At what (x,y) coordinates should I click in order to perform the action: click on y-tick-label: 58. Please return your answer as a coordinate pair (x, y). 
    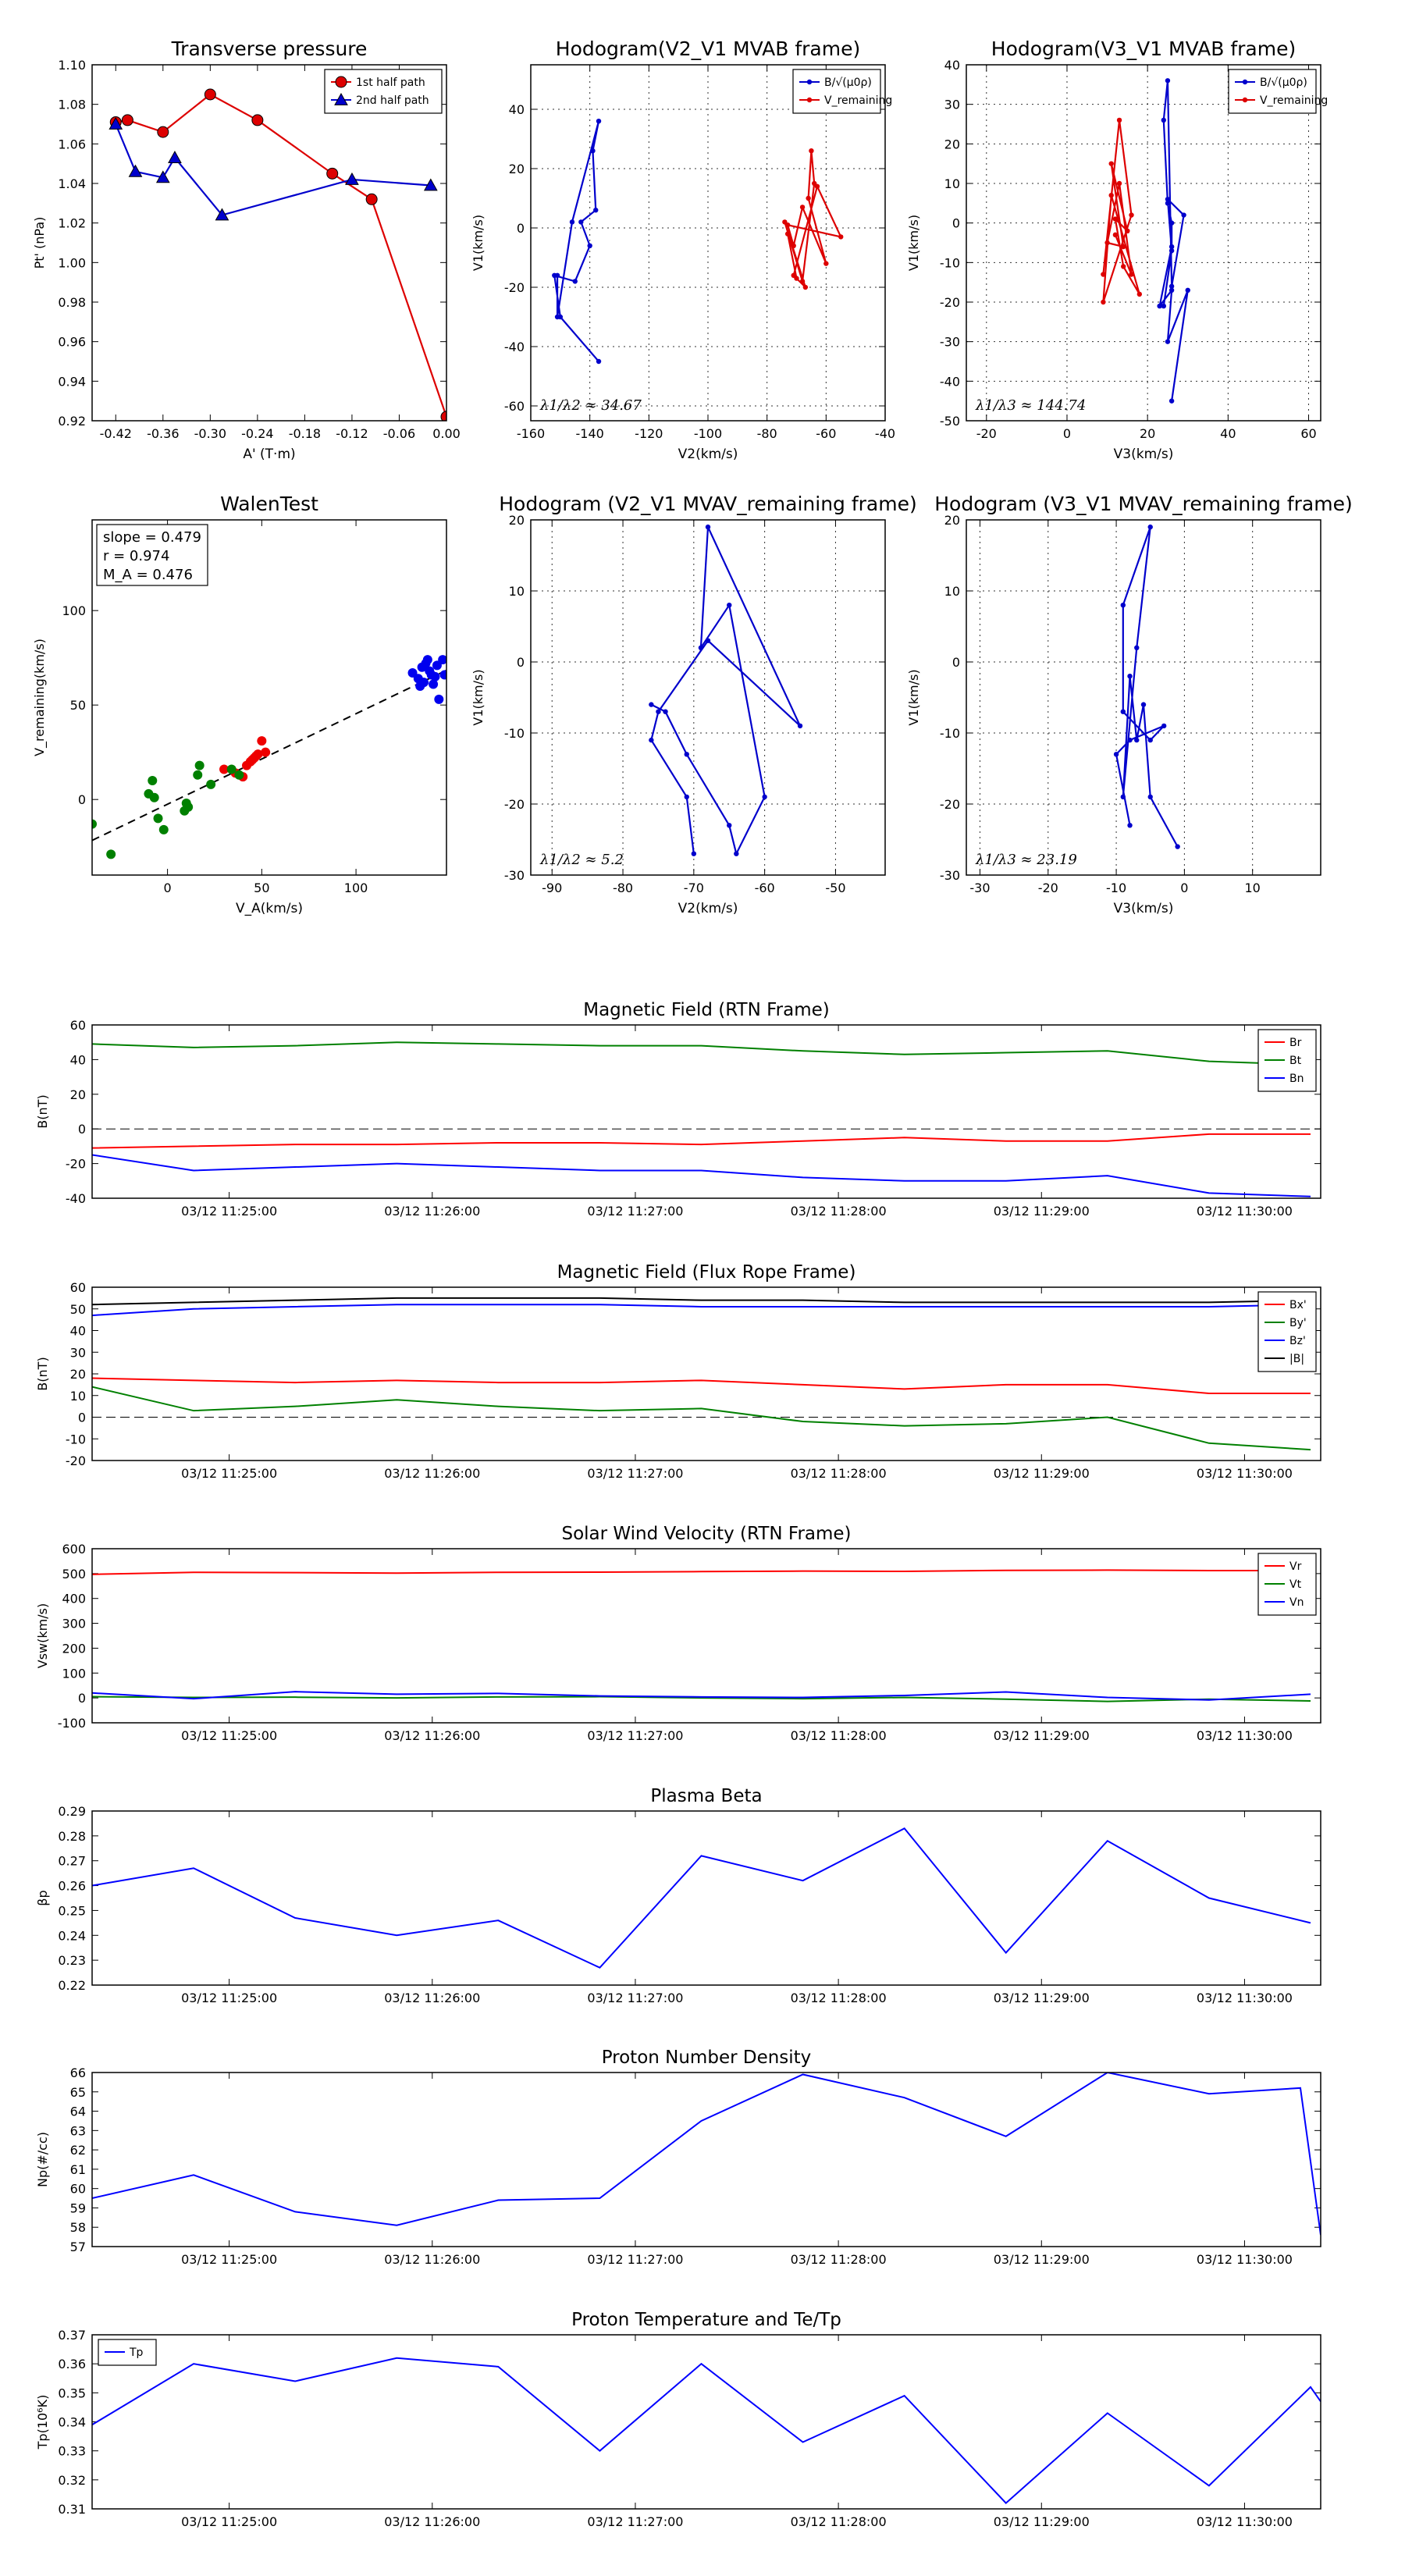
    Looking at the image, I should click on (78, 2227).